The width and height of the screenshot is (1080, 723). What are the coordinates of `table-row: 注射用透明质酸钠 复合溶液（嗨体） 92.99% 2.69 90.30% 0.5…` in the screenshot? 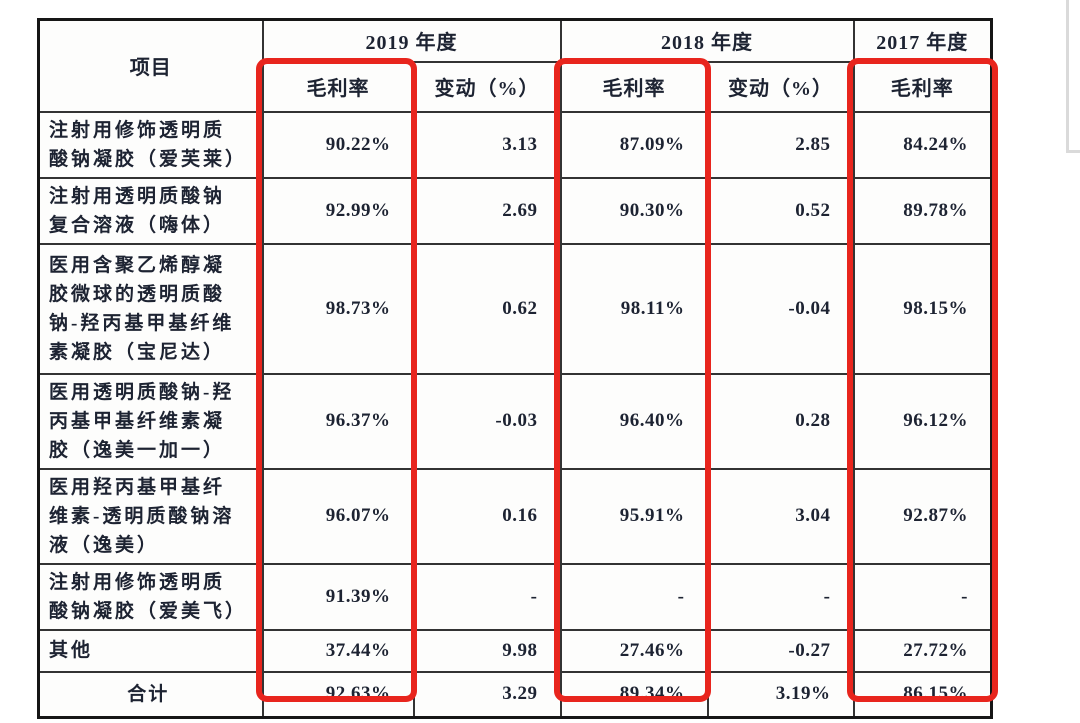 It's located at (515, 210).